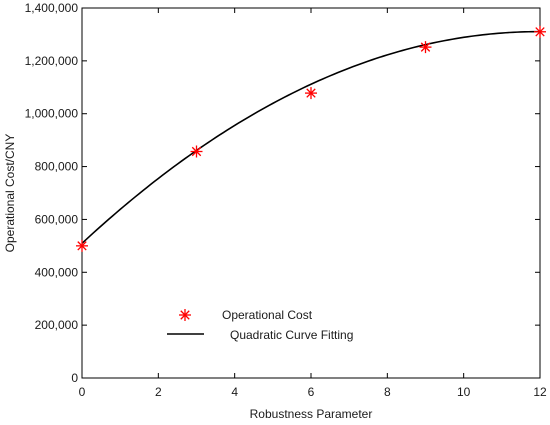  What do you see at coordinates (234, 392) in the screenshot?
I see `x-tick-label: 4` at bounding box center [234, 392].